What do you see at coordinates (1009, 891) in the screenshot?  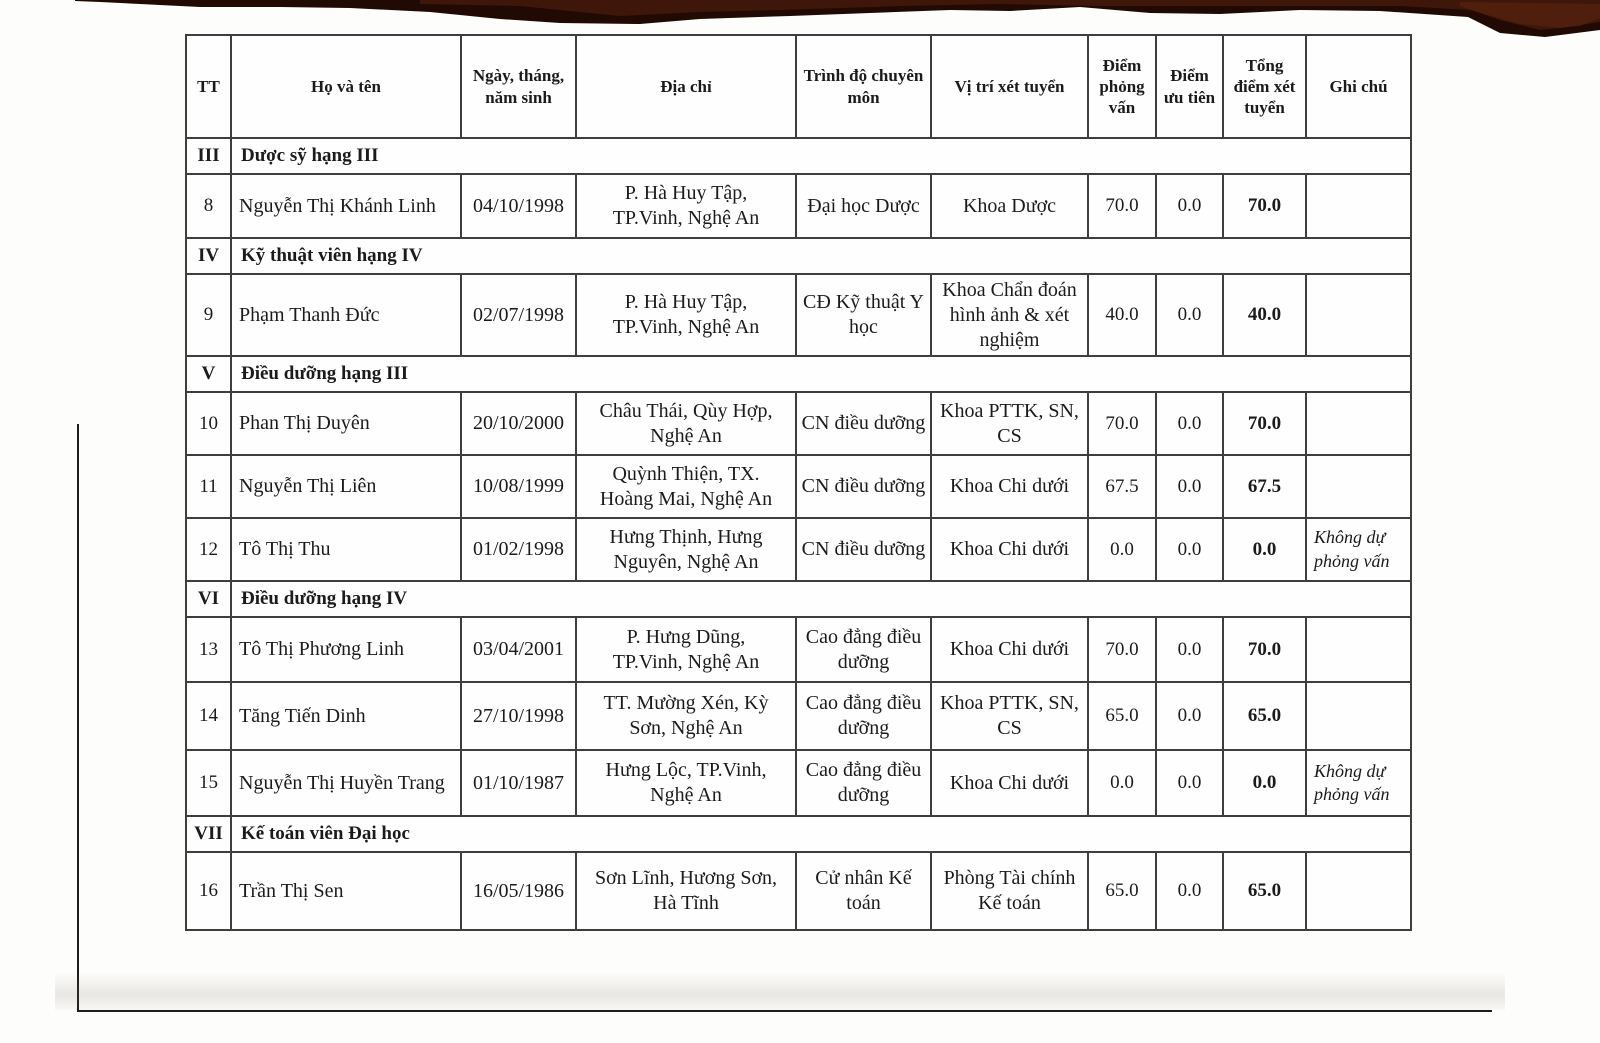 I see `cell-position: Phòng Tài chính Kế toán` at bounding box center [1009, 891].